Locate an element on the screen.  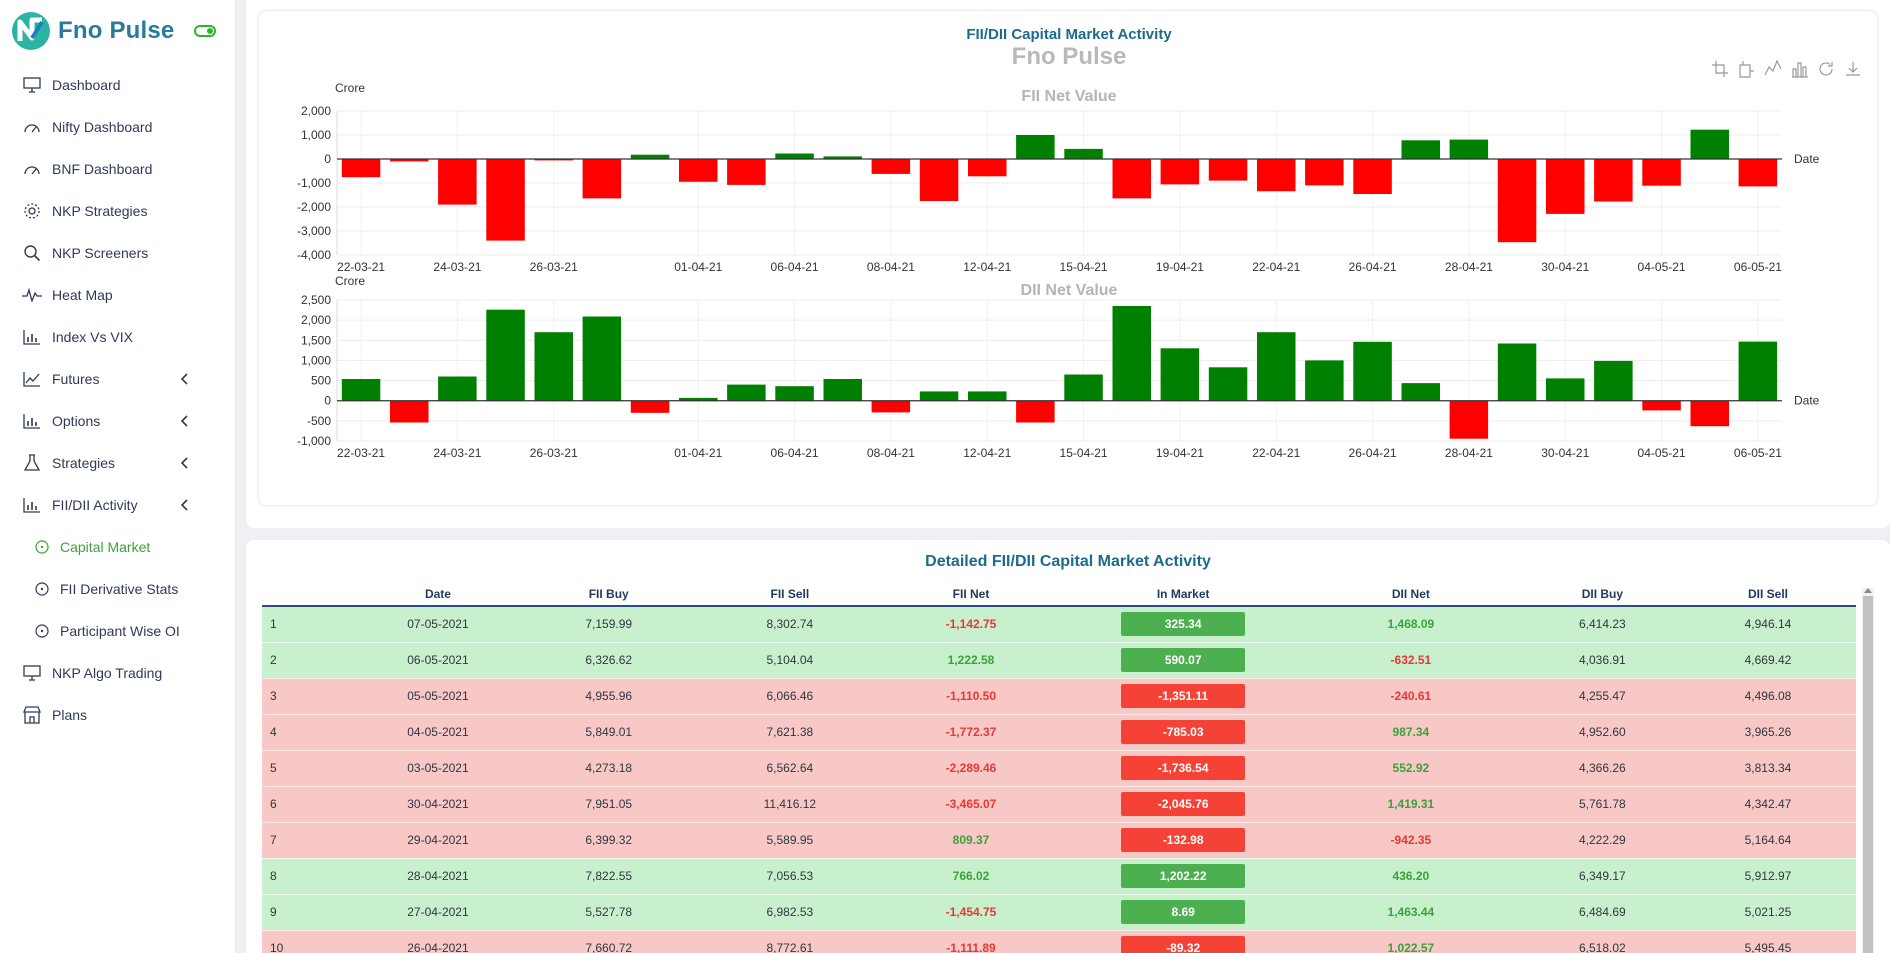
sidebar-item-heat-map: Heat Map is located at coordinates (117, 295).